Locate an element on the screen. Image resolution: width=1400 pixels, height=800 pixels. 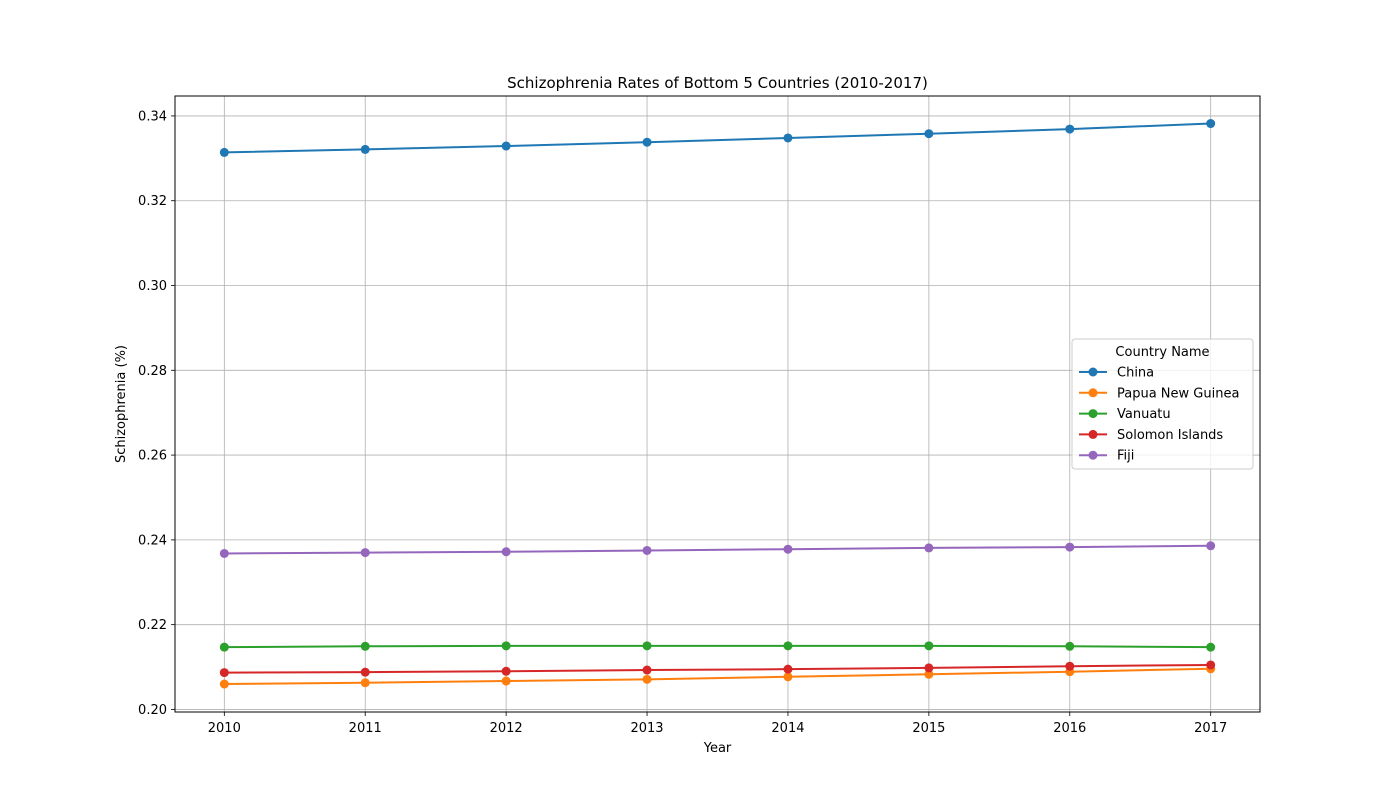
series-fiji is located at coordinates (717, 549).